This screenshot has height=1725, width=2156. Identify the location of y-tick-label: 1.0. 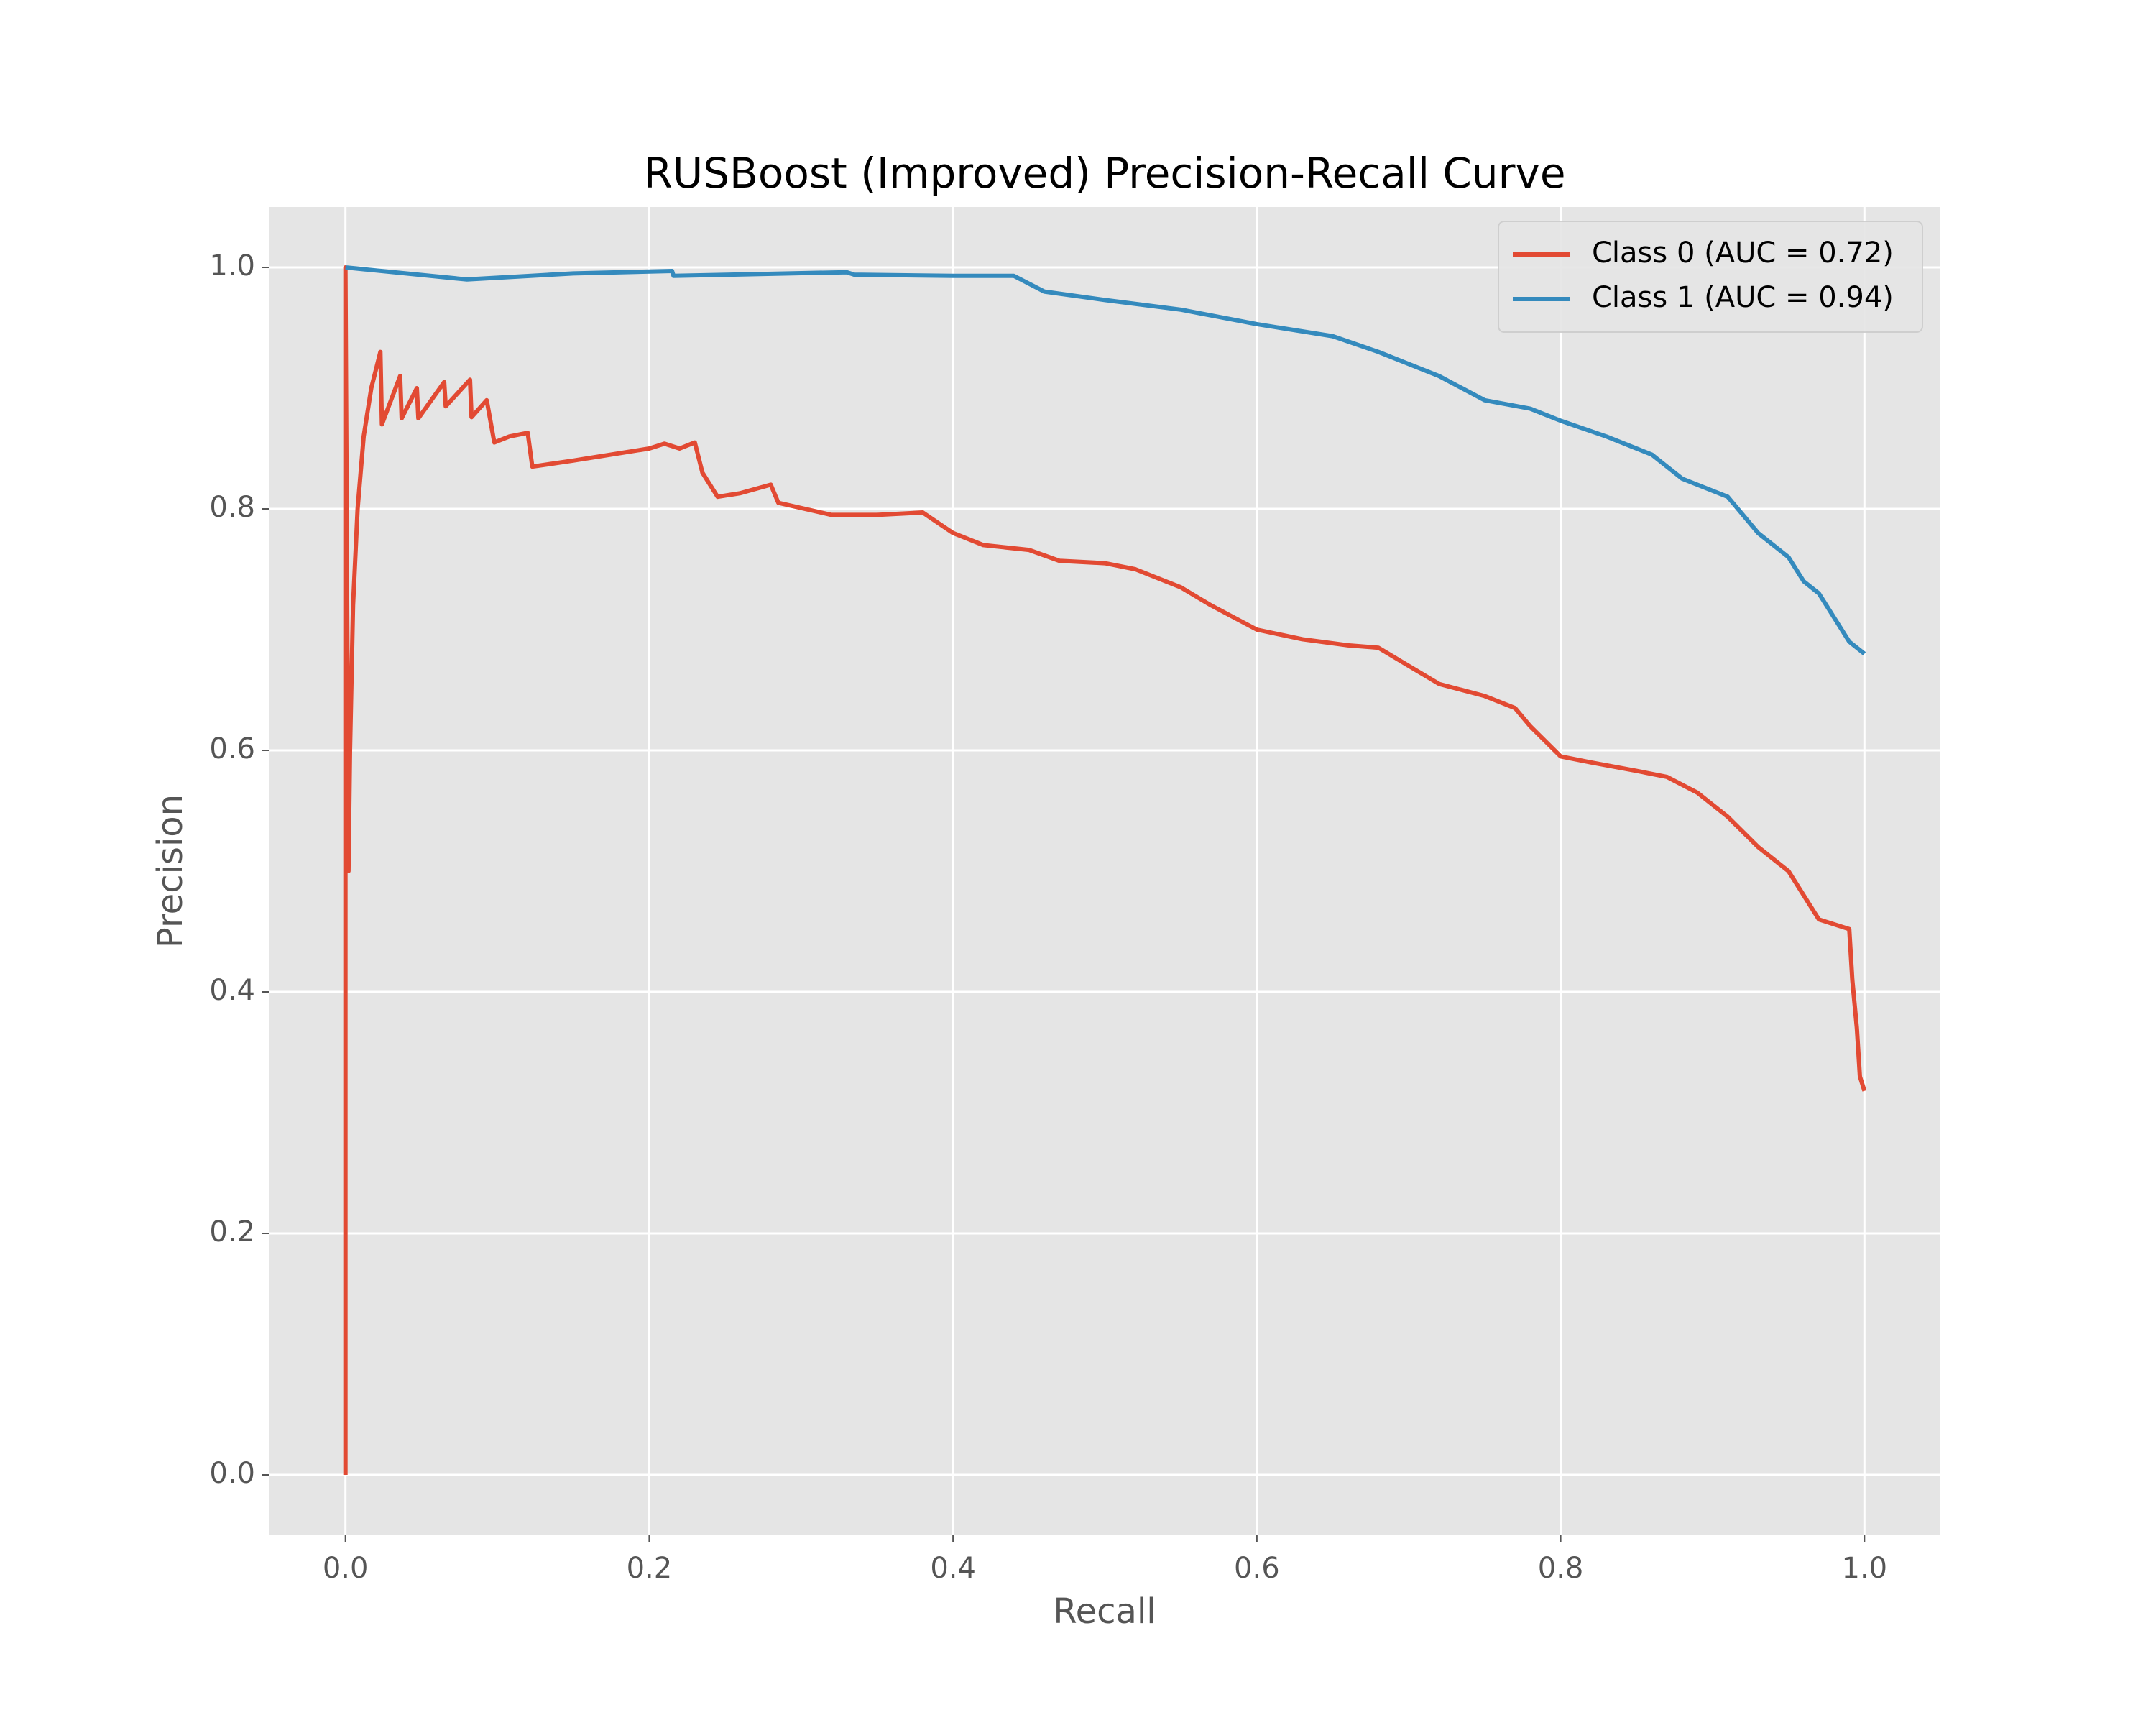
(232, 265).